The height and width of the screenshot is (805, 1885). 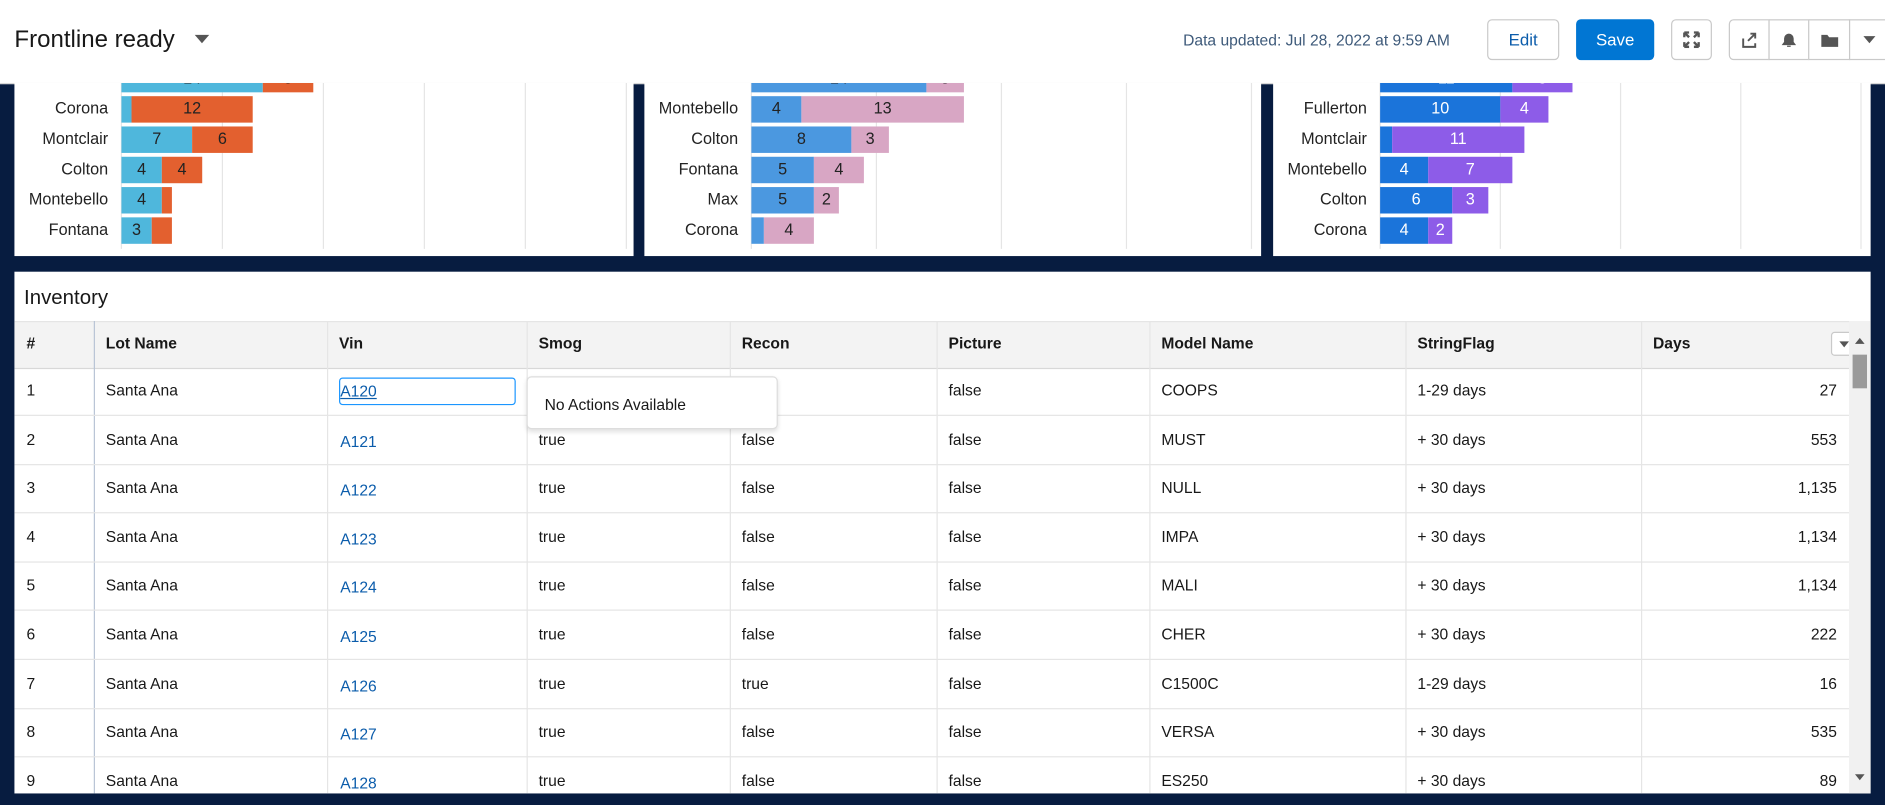 What do you see at coordinates (1828, 780) in the screenshot?
I see `cell-text: 89` at bounding box center [1828, 780].